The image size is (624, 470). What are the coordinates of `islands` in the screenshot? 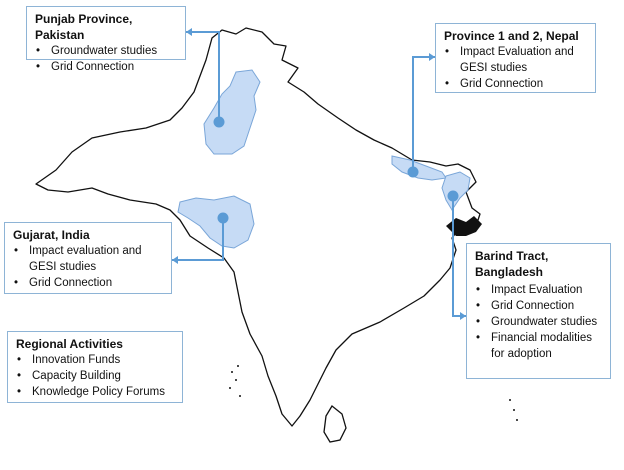 It's located at (373, 393).